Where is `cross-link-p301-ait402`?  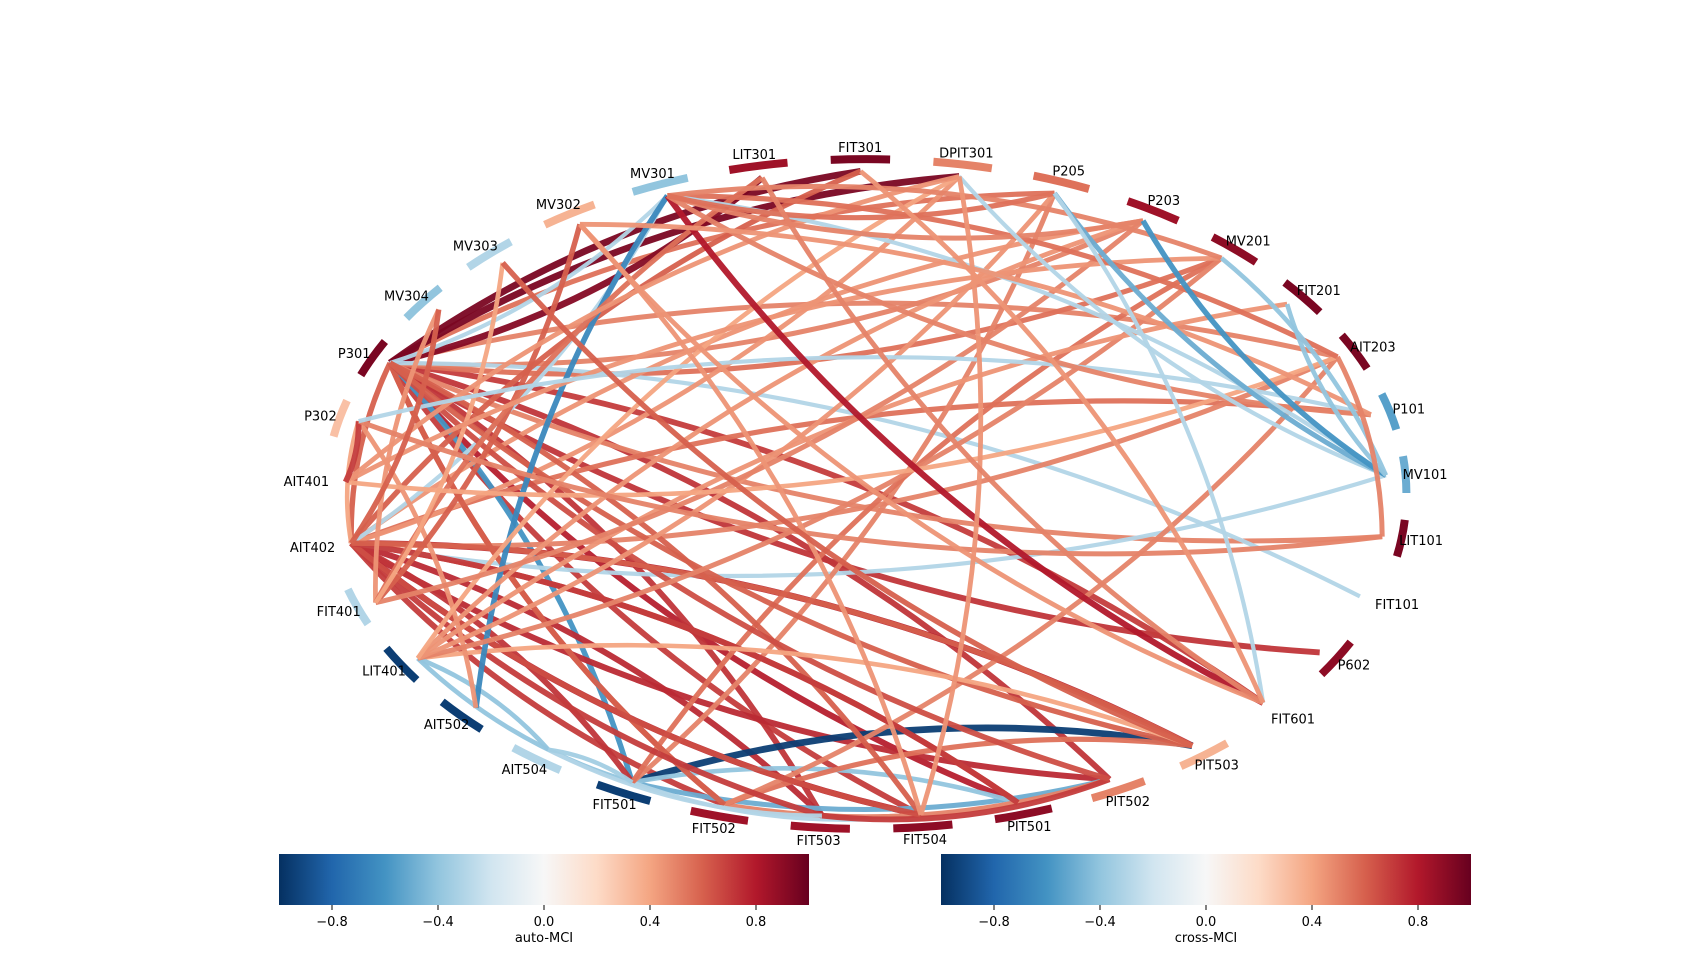
cross-link-p301-ait402 is located at coordinates (370, 452).